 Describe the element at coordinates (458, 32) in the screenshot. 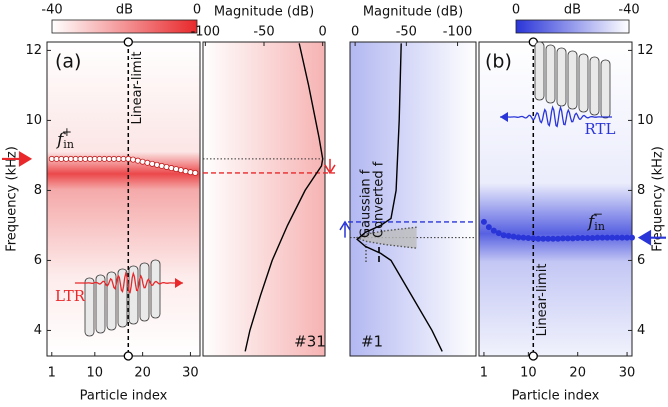

I see `x-tick-label: -100` at that location.